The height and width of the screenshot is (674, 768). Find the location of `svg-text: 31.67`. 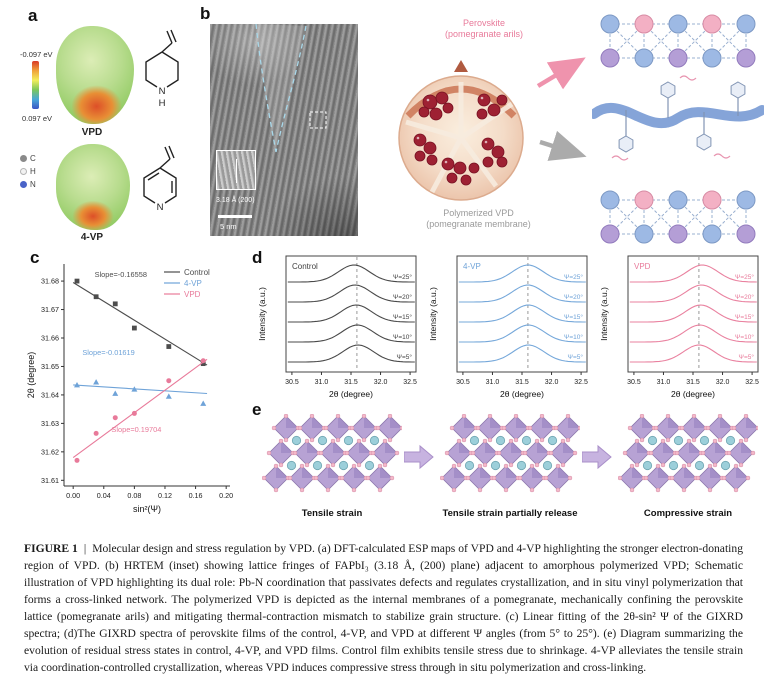

svg-text: 31.67 is located at coordinates (50, 309).